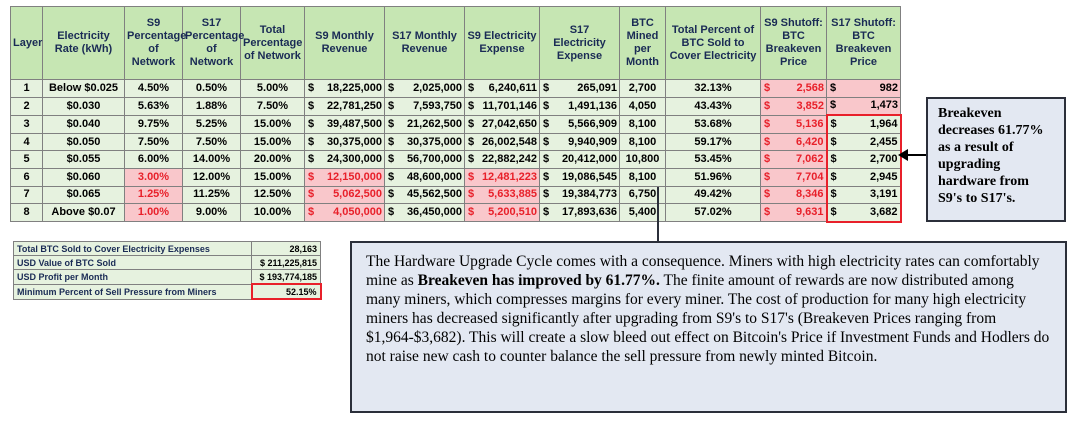  Describe the element at coordinates (883, 194) in the screenshot. I see `cell-value: 3,191` at that location.